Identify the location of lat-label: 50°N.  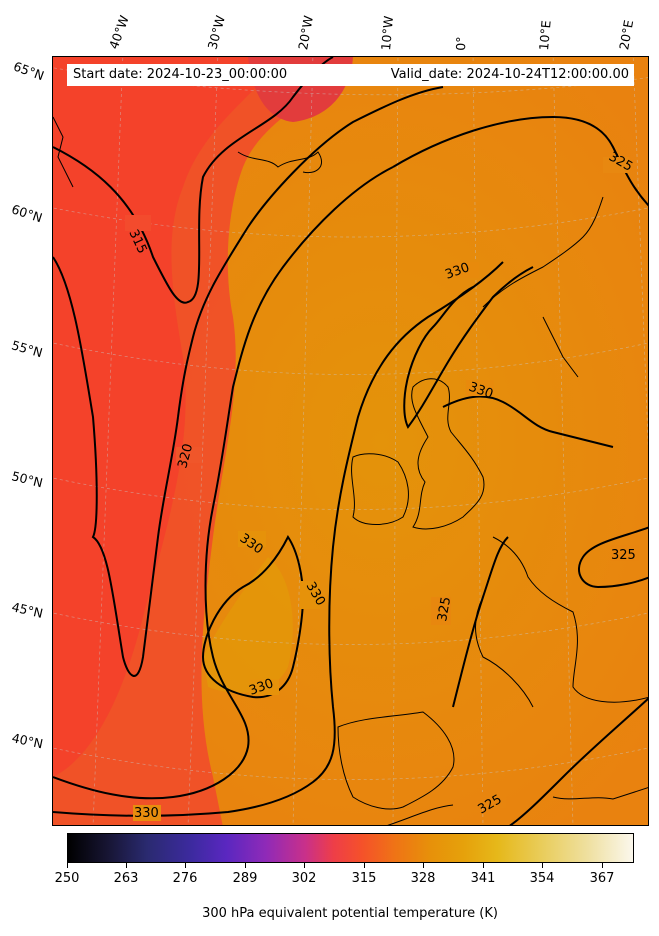
(27, 479).